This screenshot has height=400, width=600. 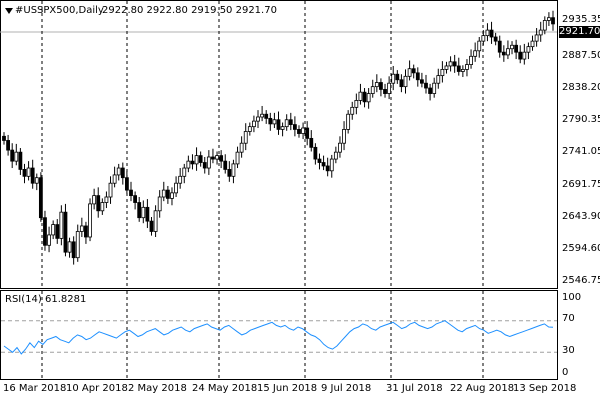 I want to click on price-tick: 2887.50, so click(x=581, y=55).